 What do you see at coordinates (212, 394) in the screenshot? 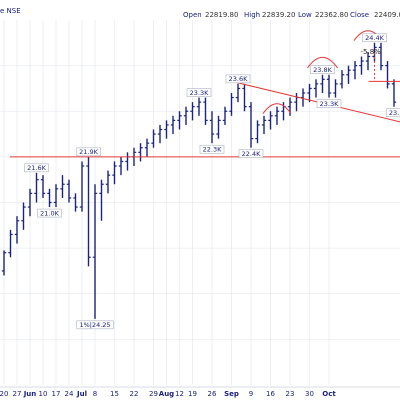
I see `x-tick-label: 26` at bounding box center [212, 394].